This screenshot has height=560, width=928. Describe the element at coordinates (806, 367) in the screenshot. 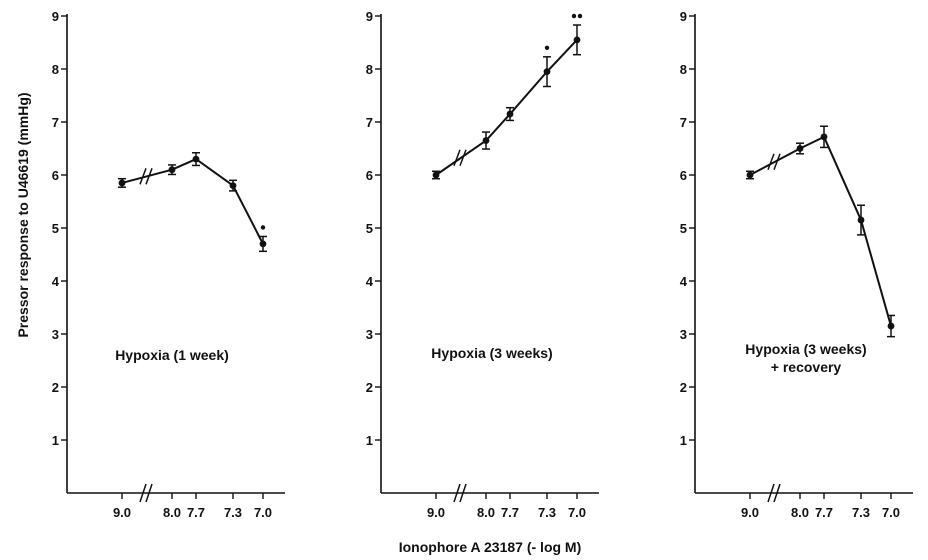

I see `panel-annotation: + recovery` at that location.